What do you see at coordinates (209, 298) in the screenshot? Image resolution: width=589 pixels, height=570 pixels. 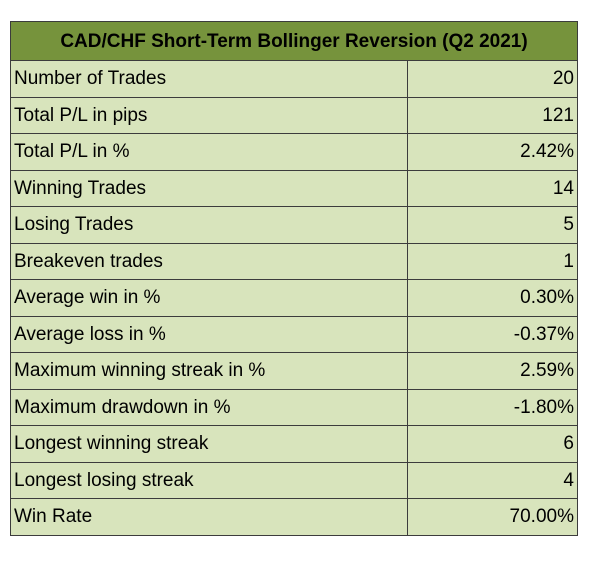 I see `row-label-average-win: Average win in %` at bounding box center [209, 298].